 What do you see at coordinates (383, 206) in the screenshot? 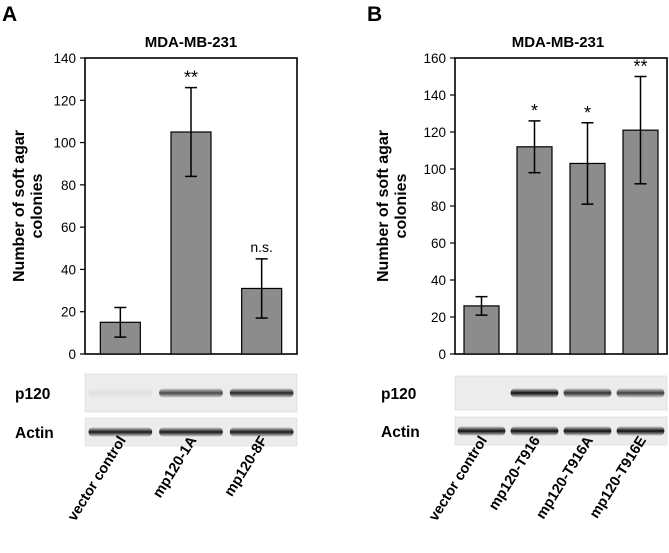
I see `panel-b-y-axis-label-line: Number of soft agar` at bounding box center [383, 206].